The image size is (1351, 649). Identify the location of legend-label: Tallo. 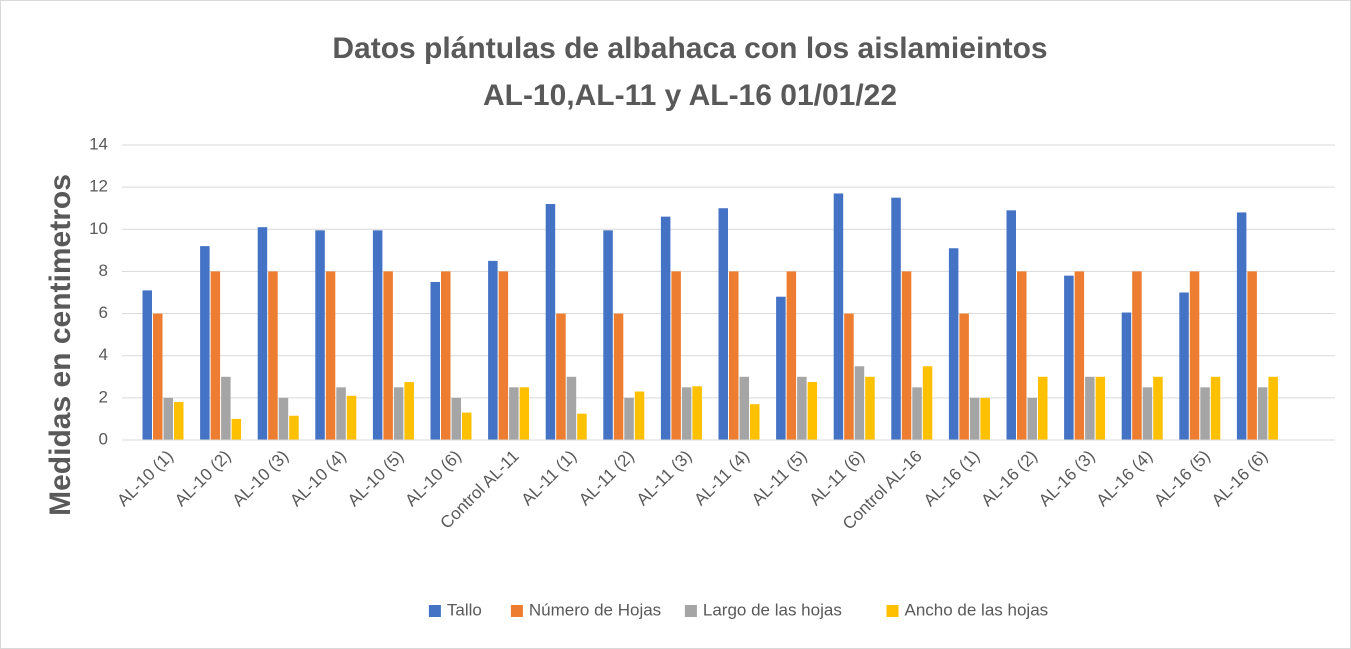
(464, 609).